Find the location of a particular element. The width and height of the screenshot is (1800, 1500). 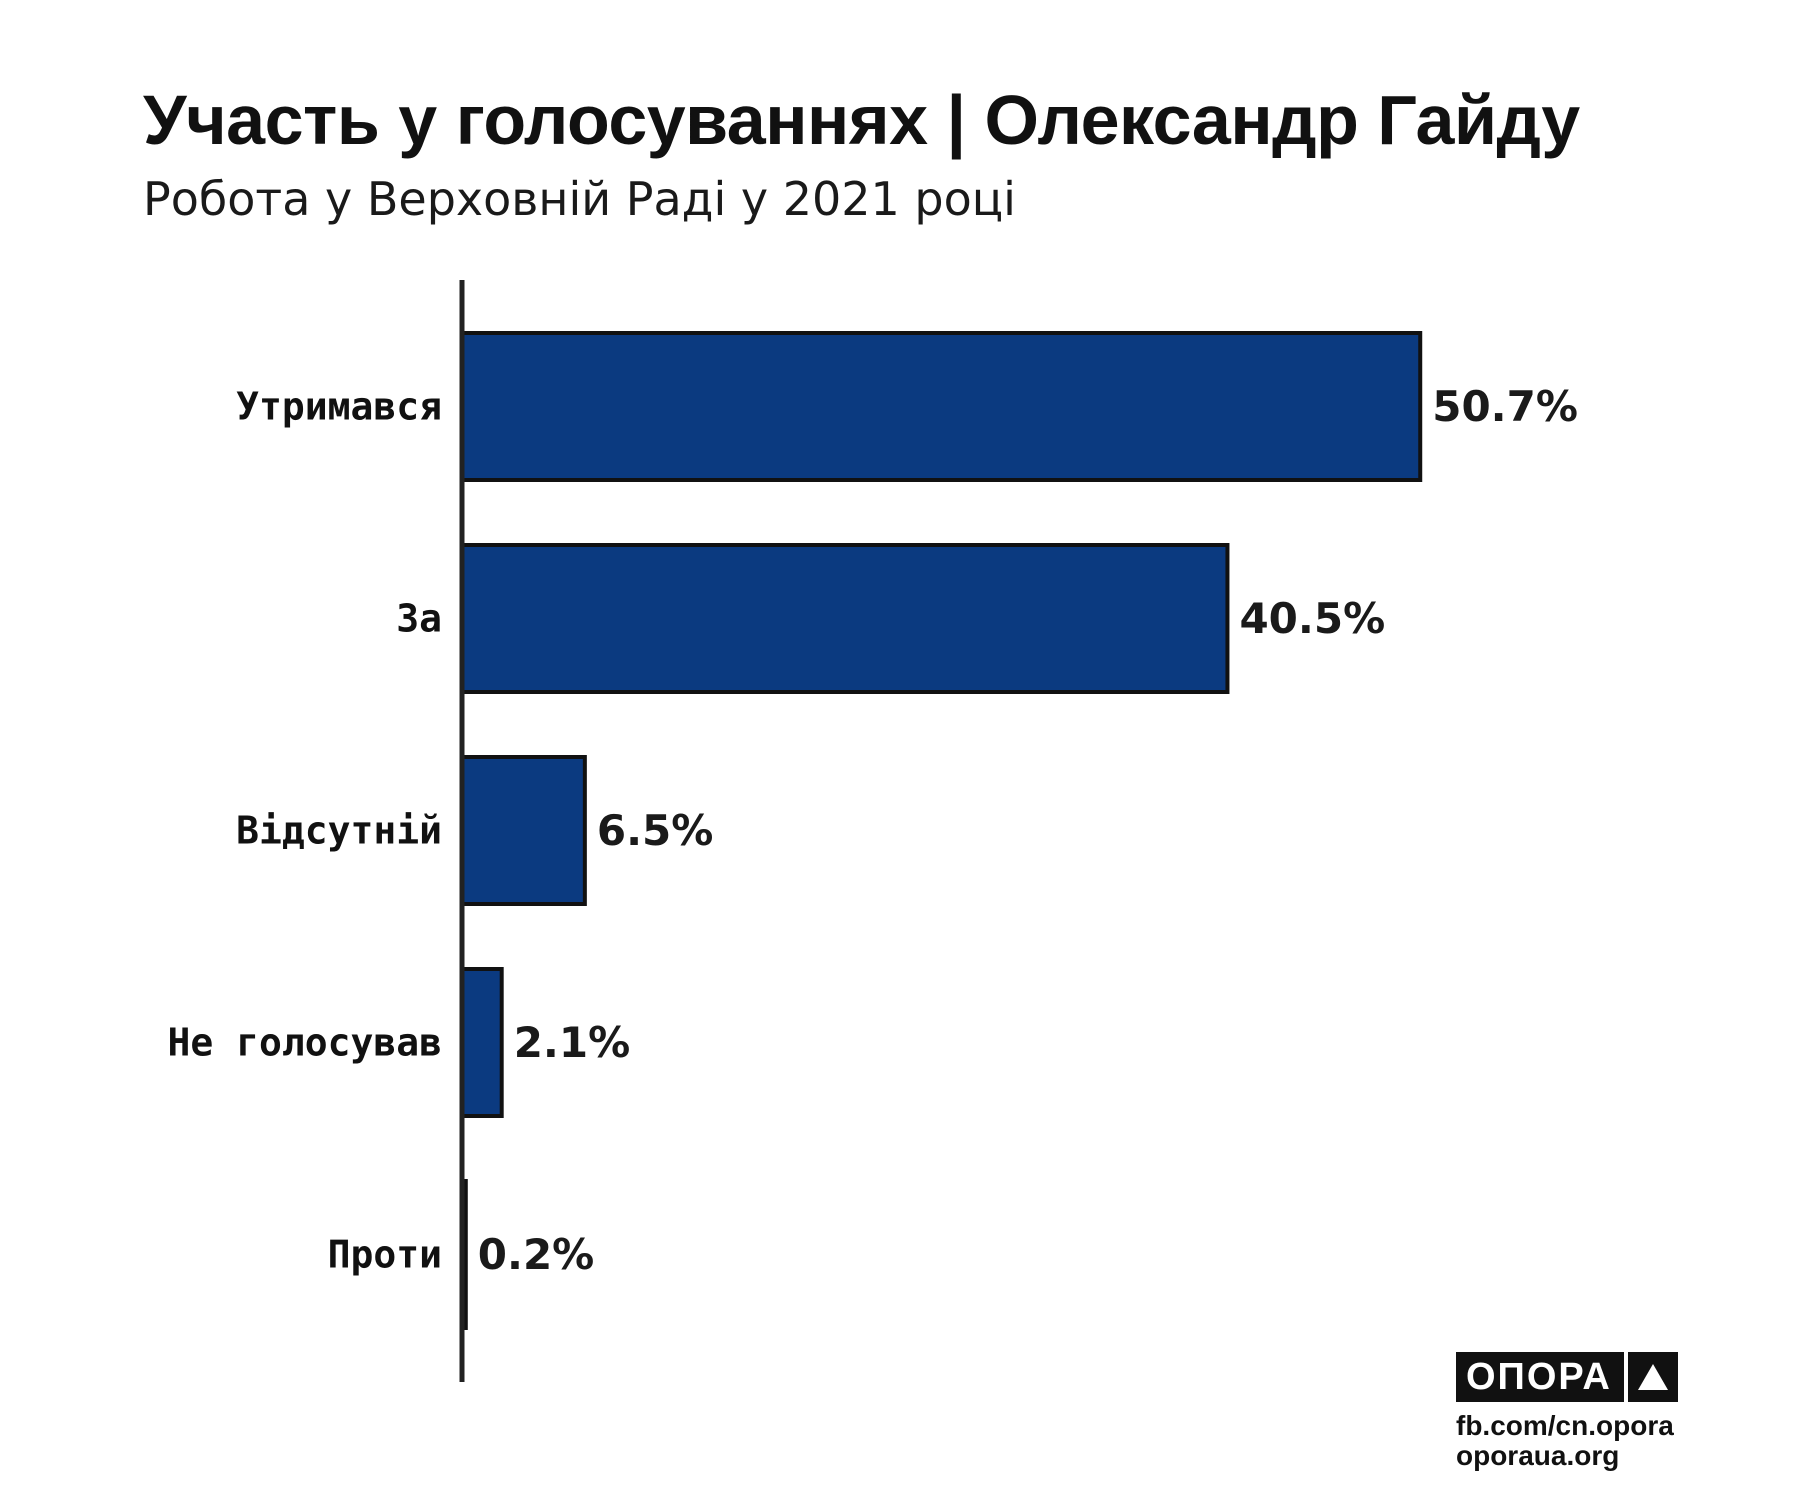

chart-title: Участь у голосуваннях | Олександр Гайду is located at coordinates (861, 120).